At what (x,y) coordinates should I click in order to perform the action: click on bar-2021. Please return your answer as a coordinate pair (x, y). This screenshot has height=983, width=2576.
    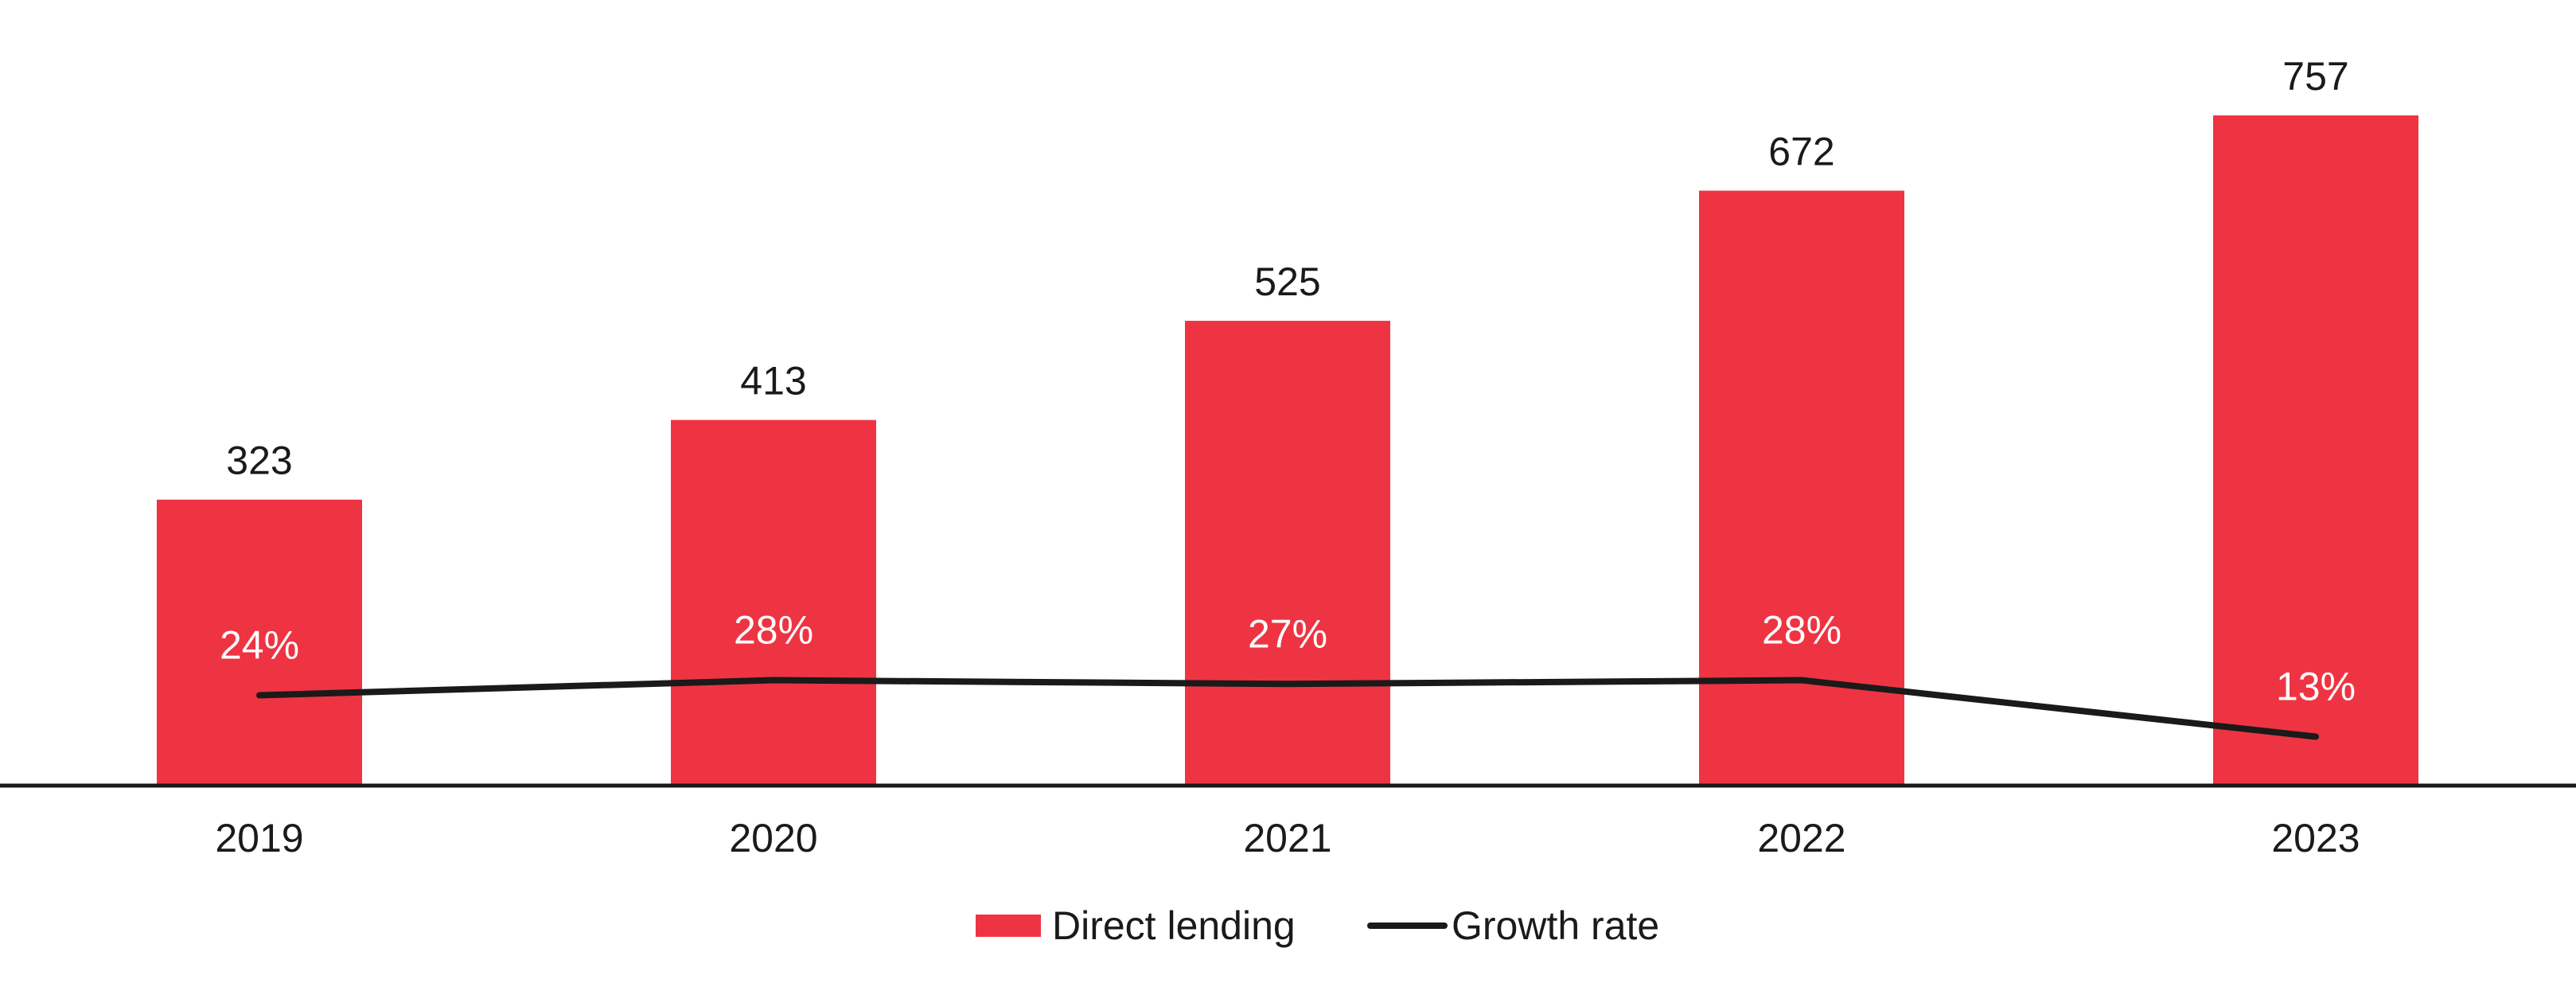
    Looking at the image, I should click on (1287, 553).